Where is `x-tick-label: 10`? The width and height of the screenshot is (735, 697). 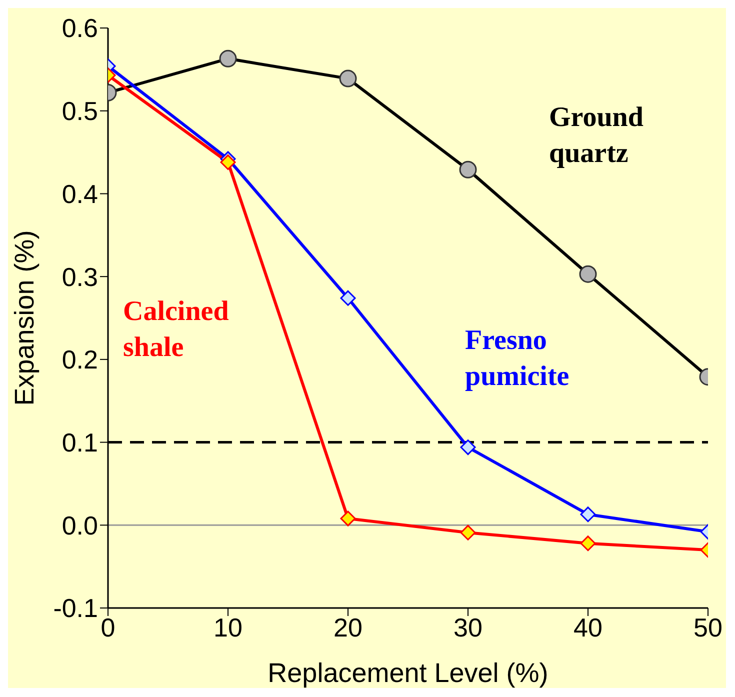 x-tick-label: 10 is located at coordinates (228, 627).